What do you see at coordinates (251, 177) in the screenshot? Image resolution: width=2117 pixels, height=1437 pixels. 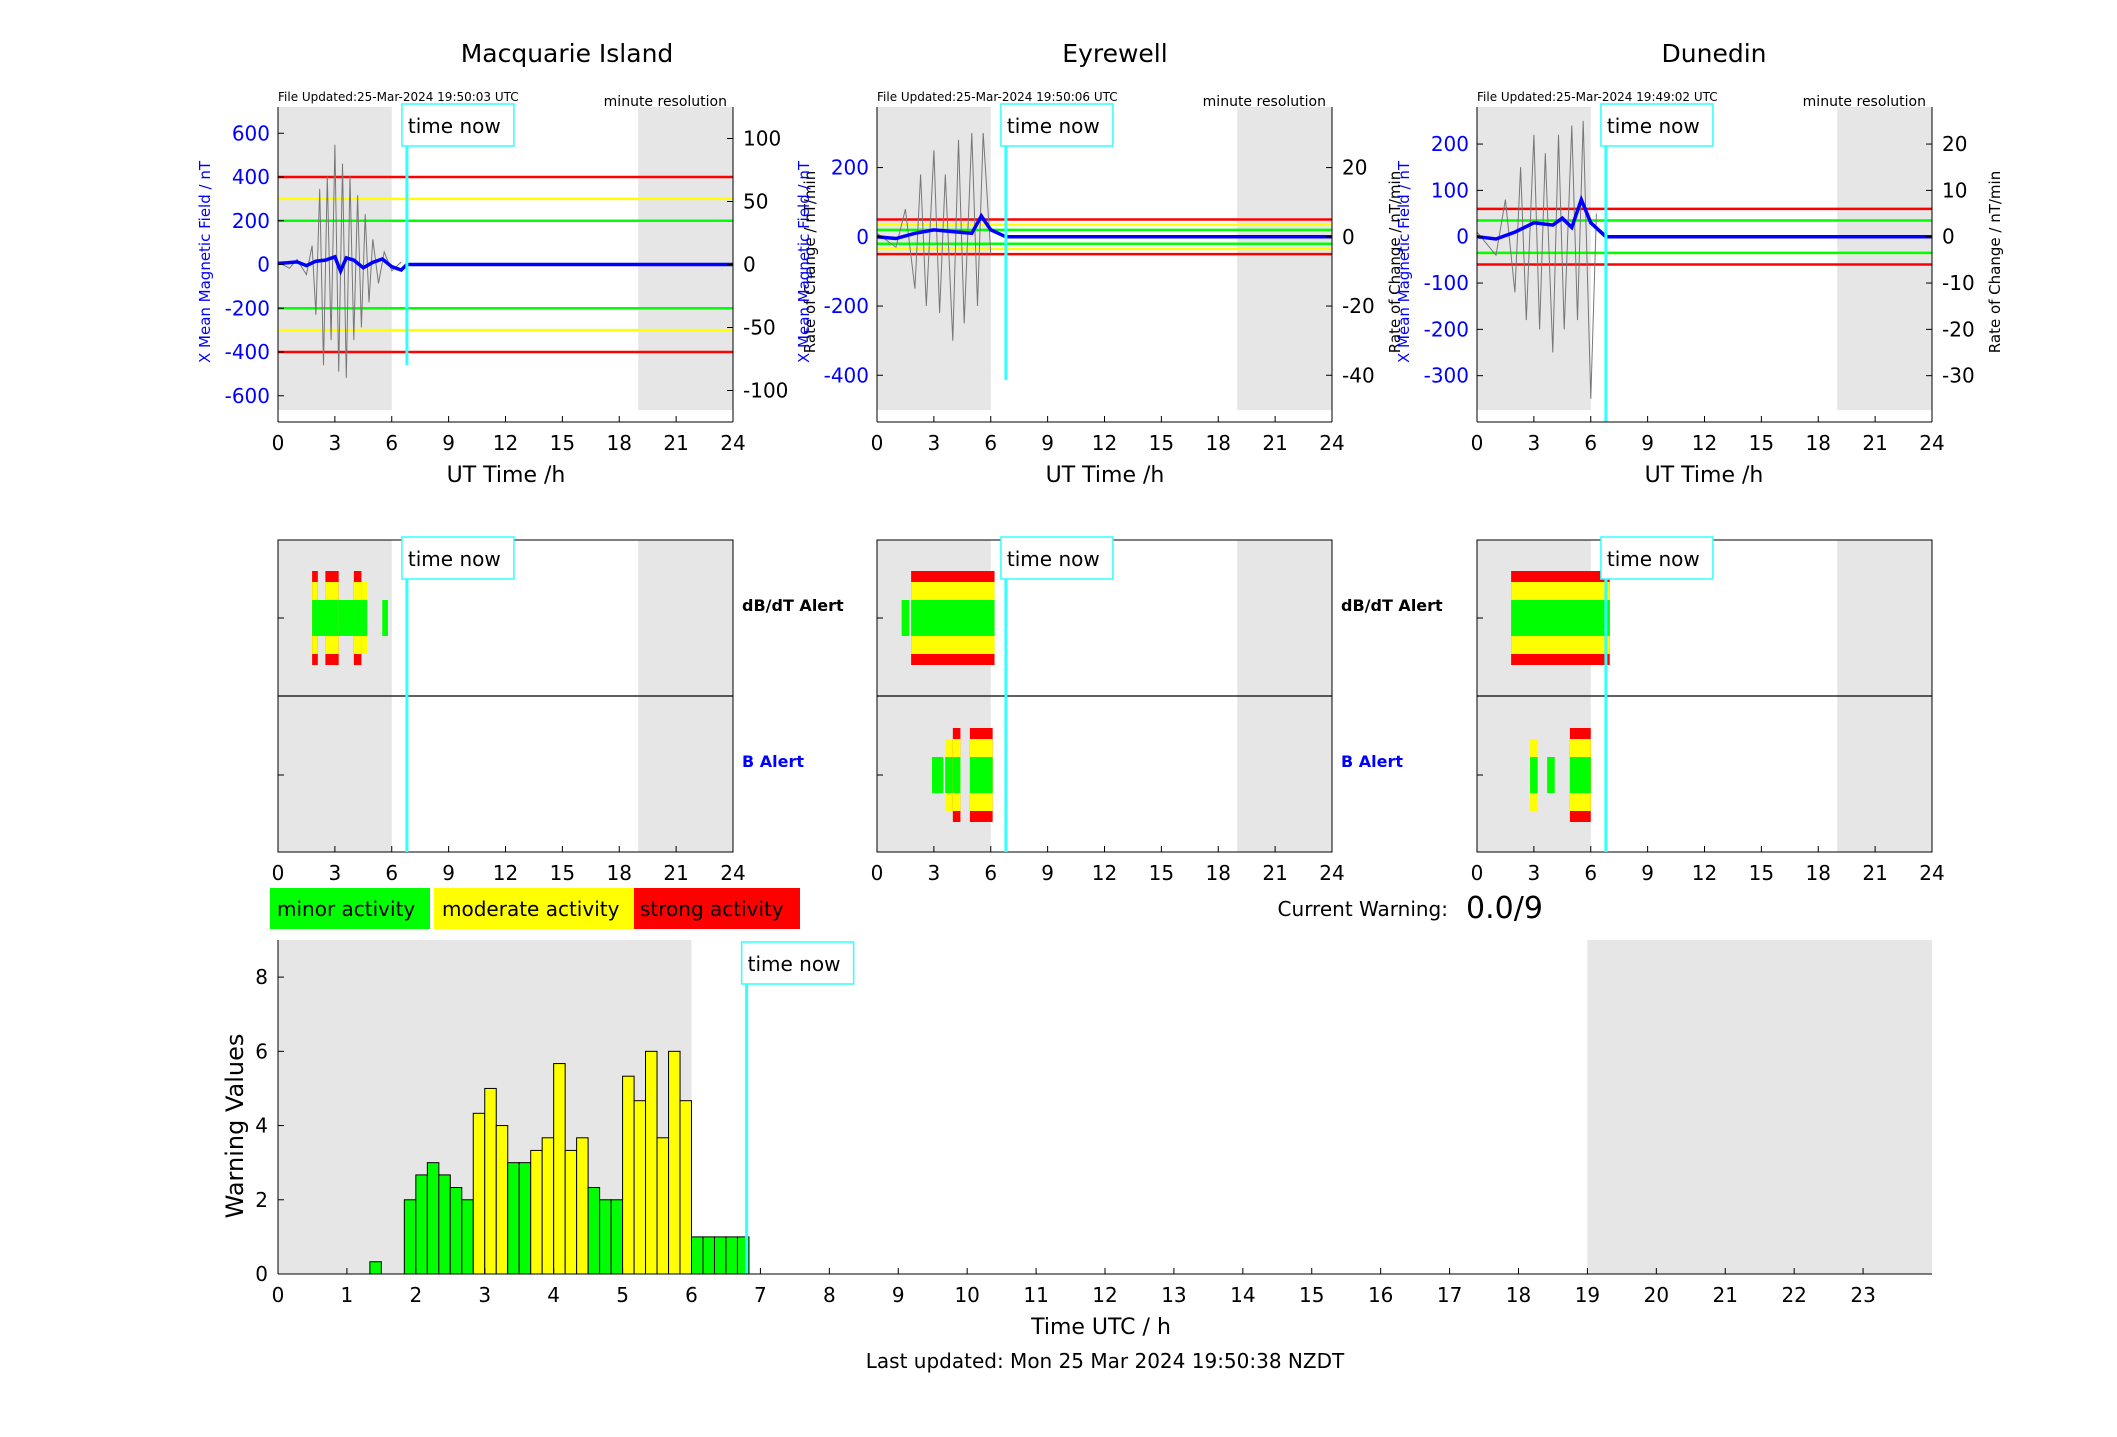 I see `ytick-label-macquarie-400: 400` at bounding box center [251, 177].